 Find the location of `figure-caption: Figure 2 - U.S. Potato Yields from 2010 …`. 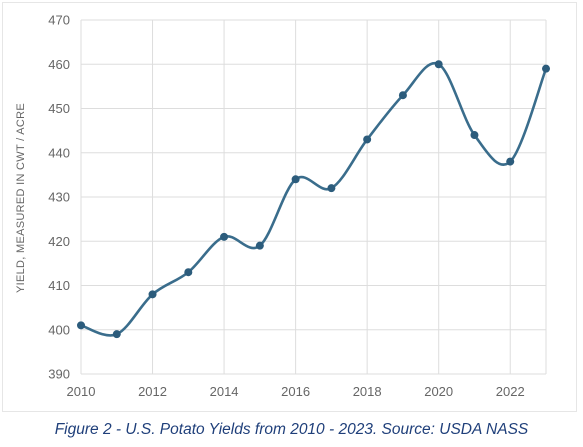

figure-caption: Figure 2 - U.S. Potato Yields from 2010 … is located at coordinates (291, 429).